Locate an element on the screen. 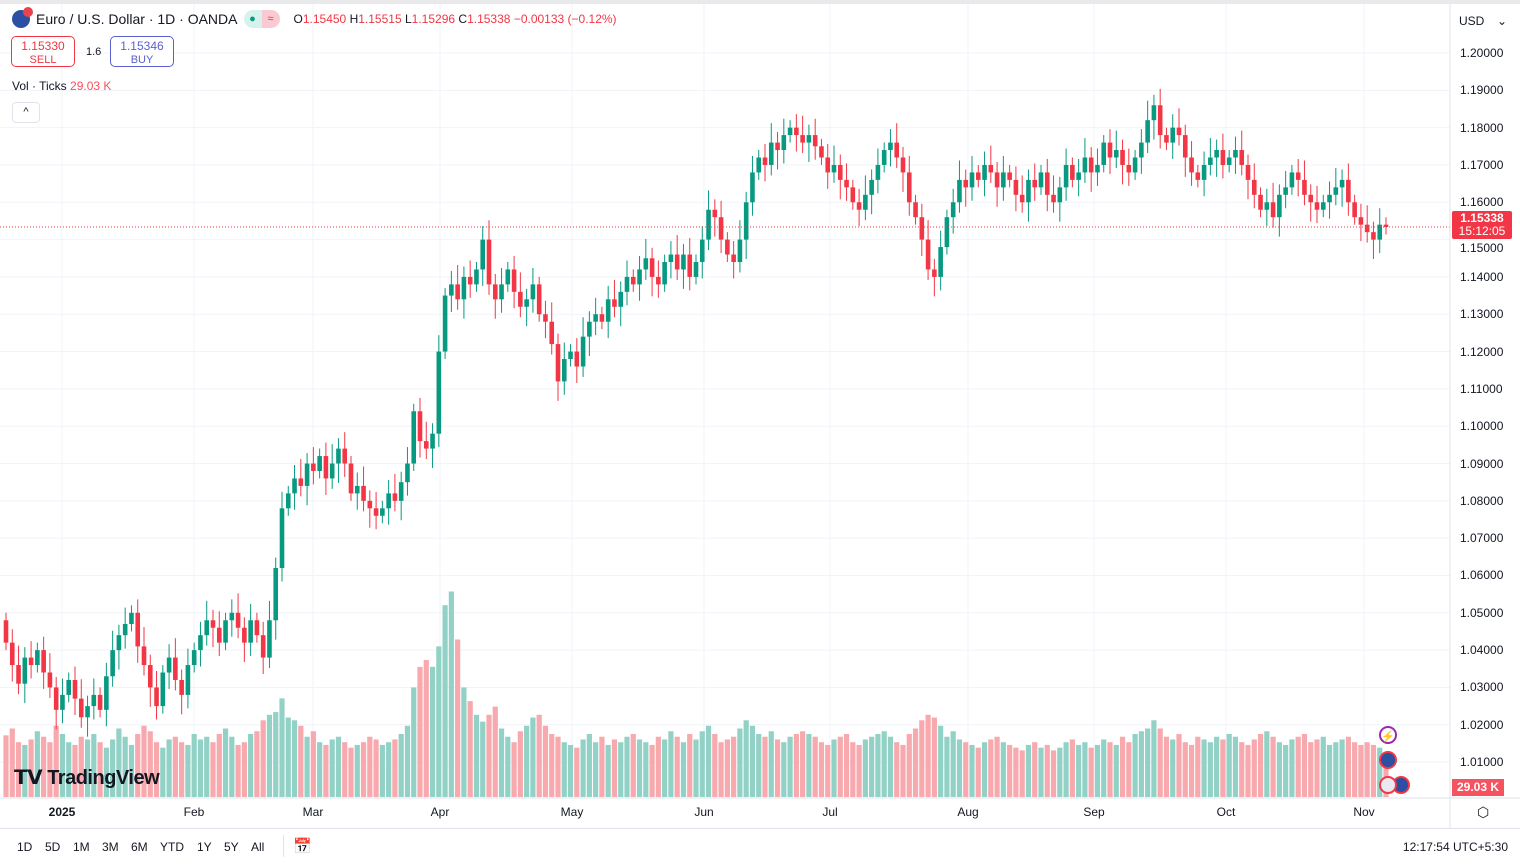  range-5y: 5Y is located at coordinates (231, 847).